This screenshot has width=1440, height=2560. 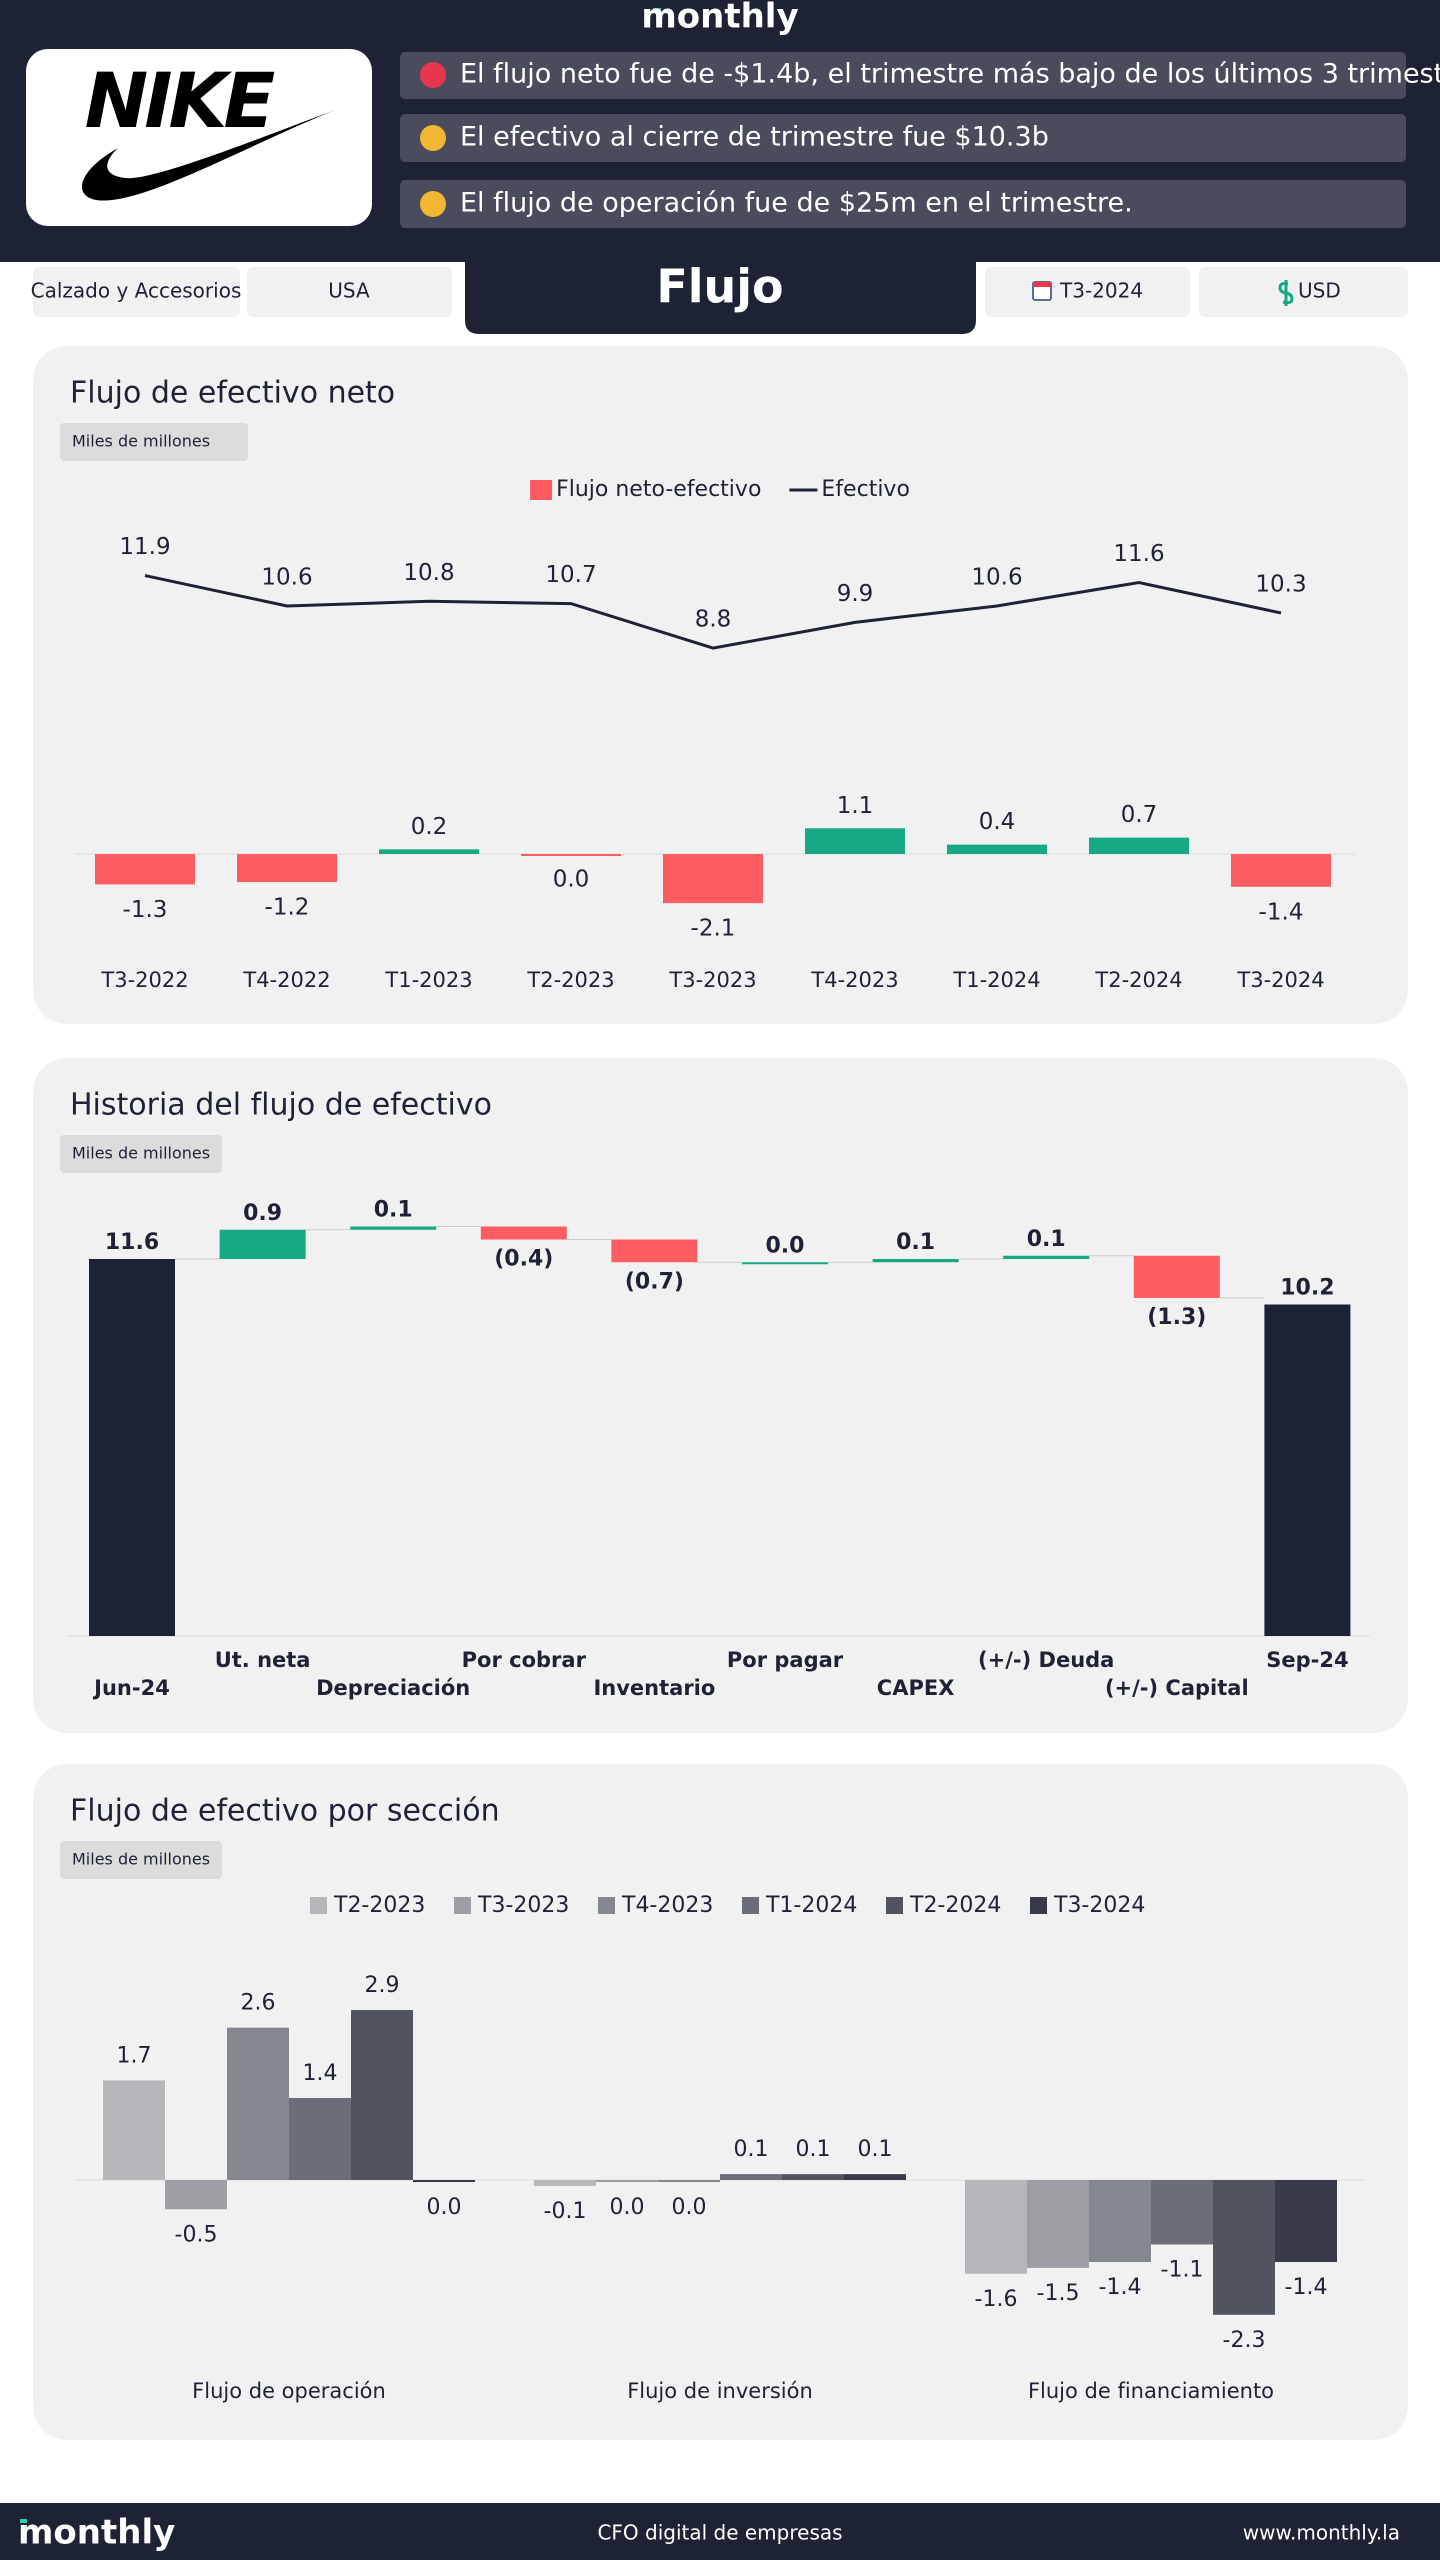 What do you see at coordinates (382, 1985) in the screenshot?
I see `data-label: 2.9` at bounding box center [382, 1985].